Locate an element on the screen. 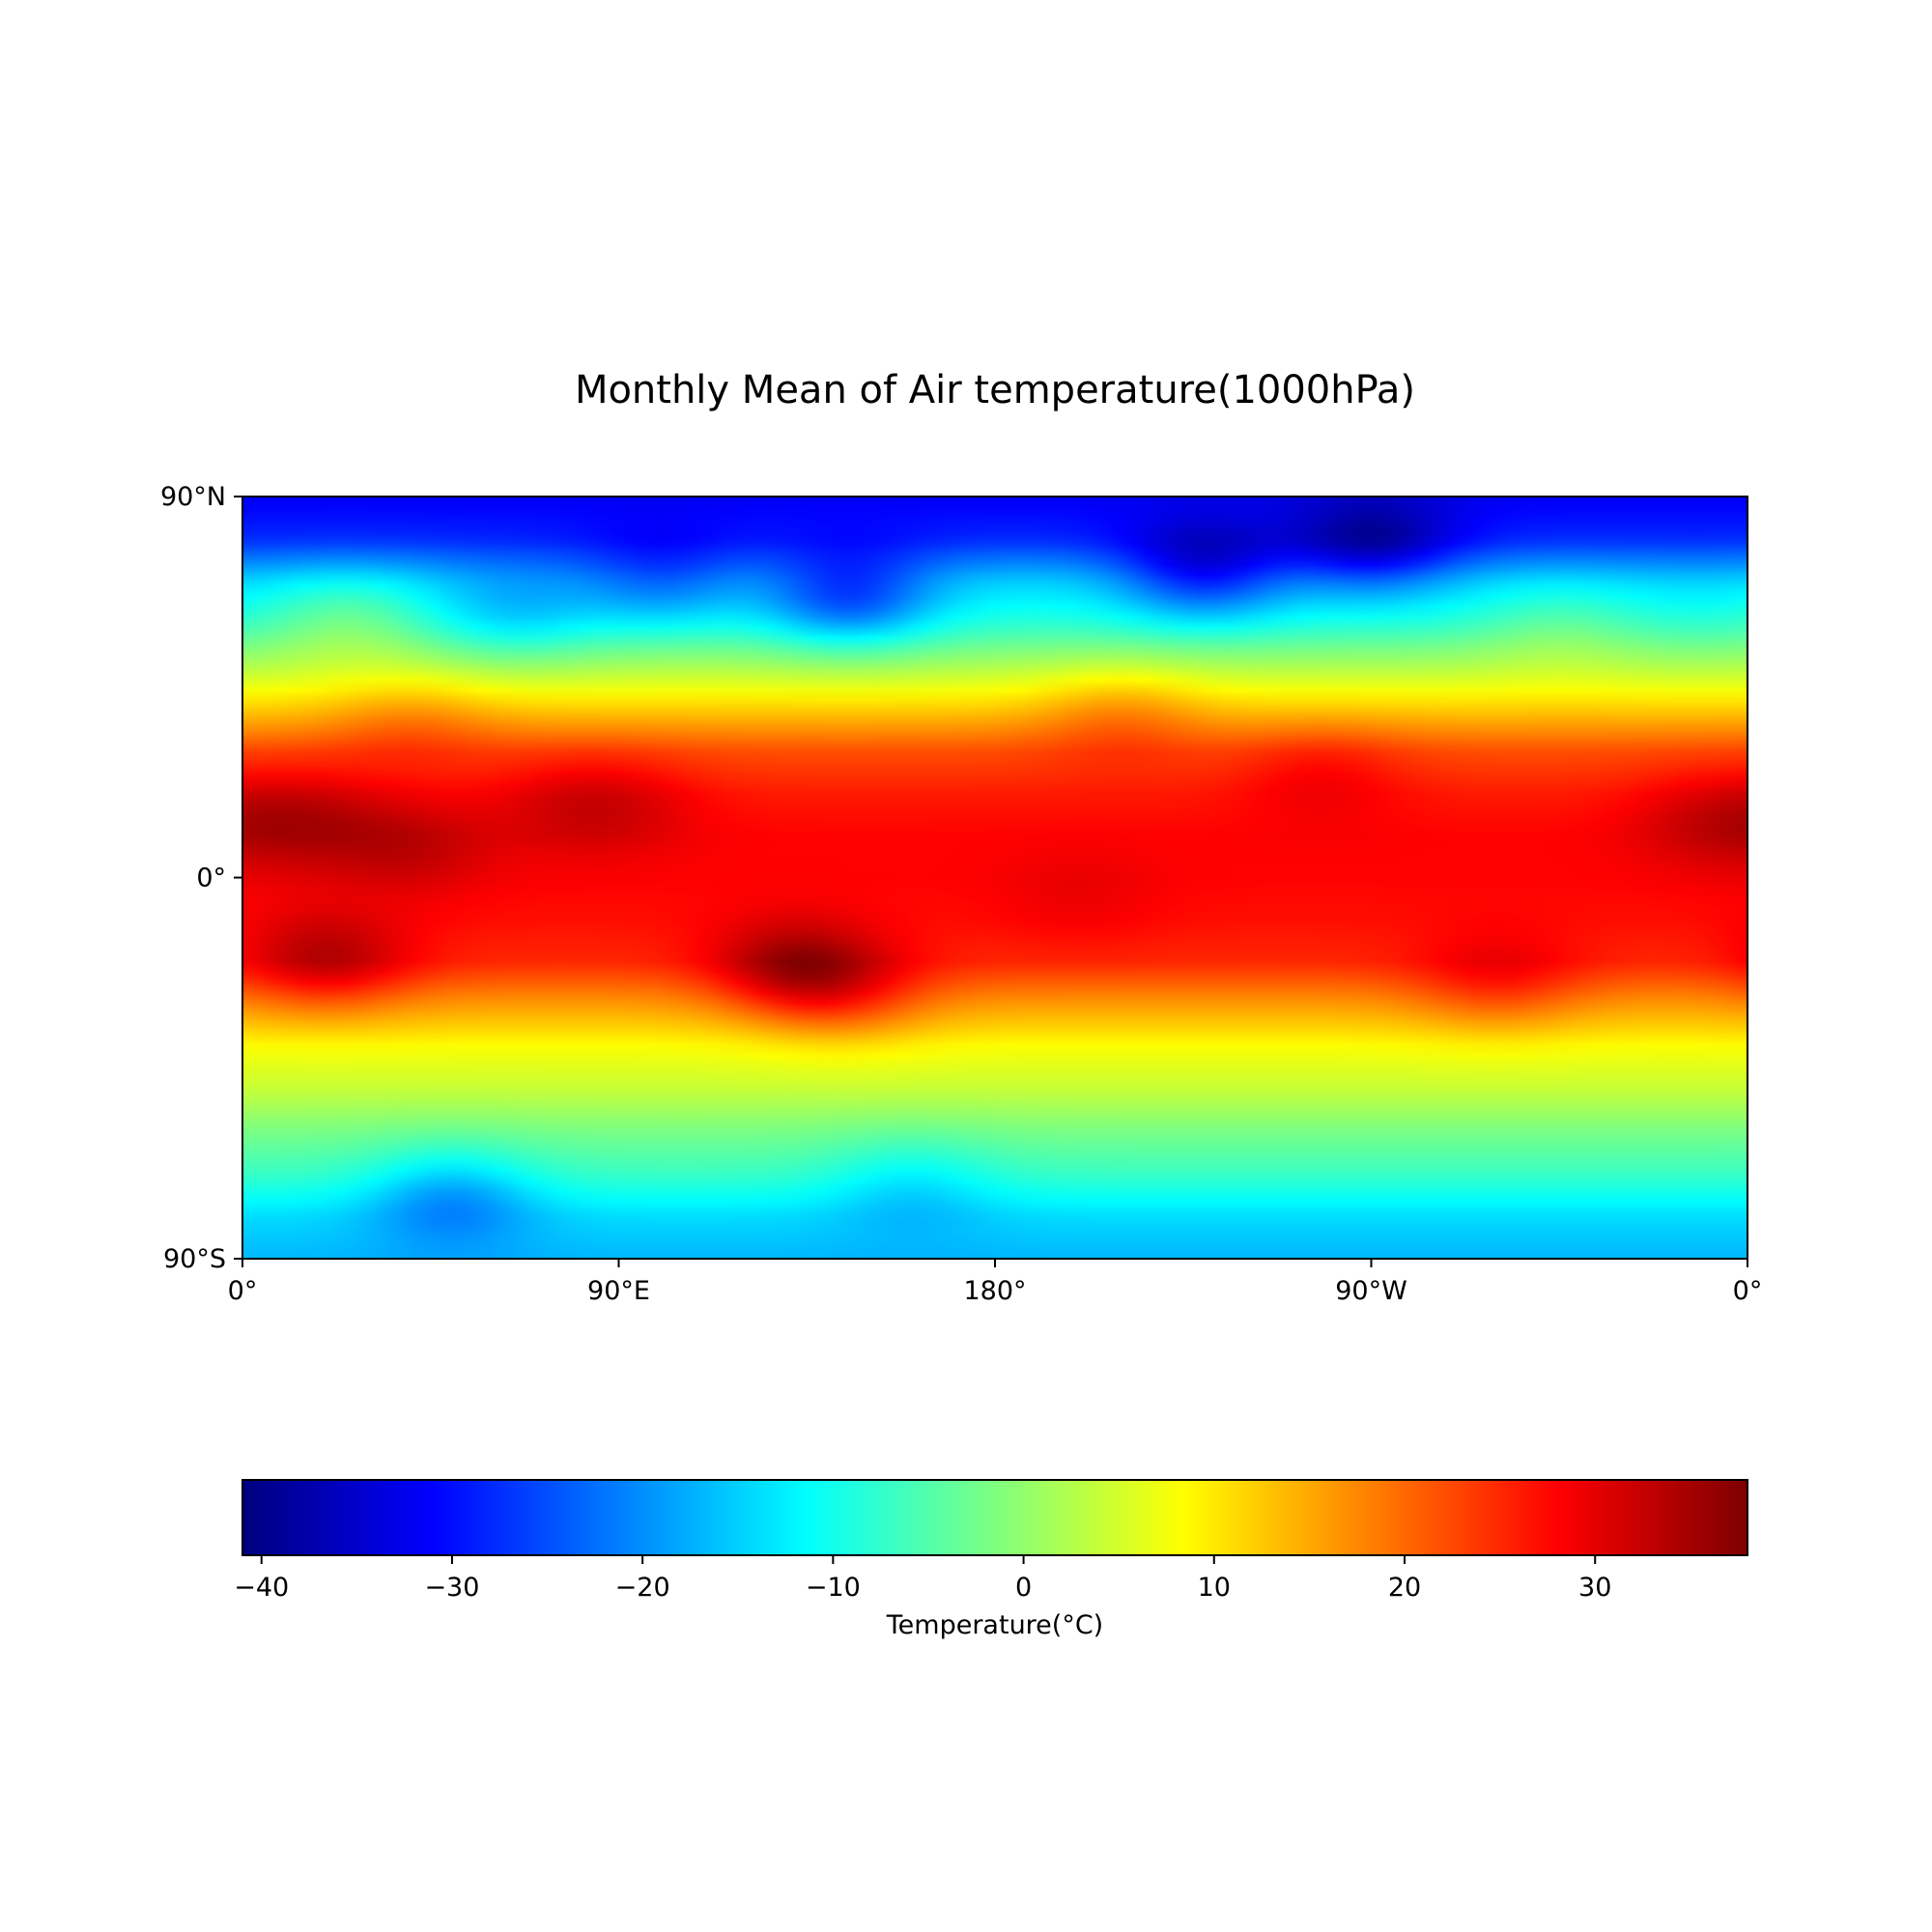  colorbar-label: Temperature(°C) is located at coordinates (995, 1625).